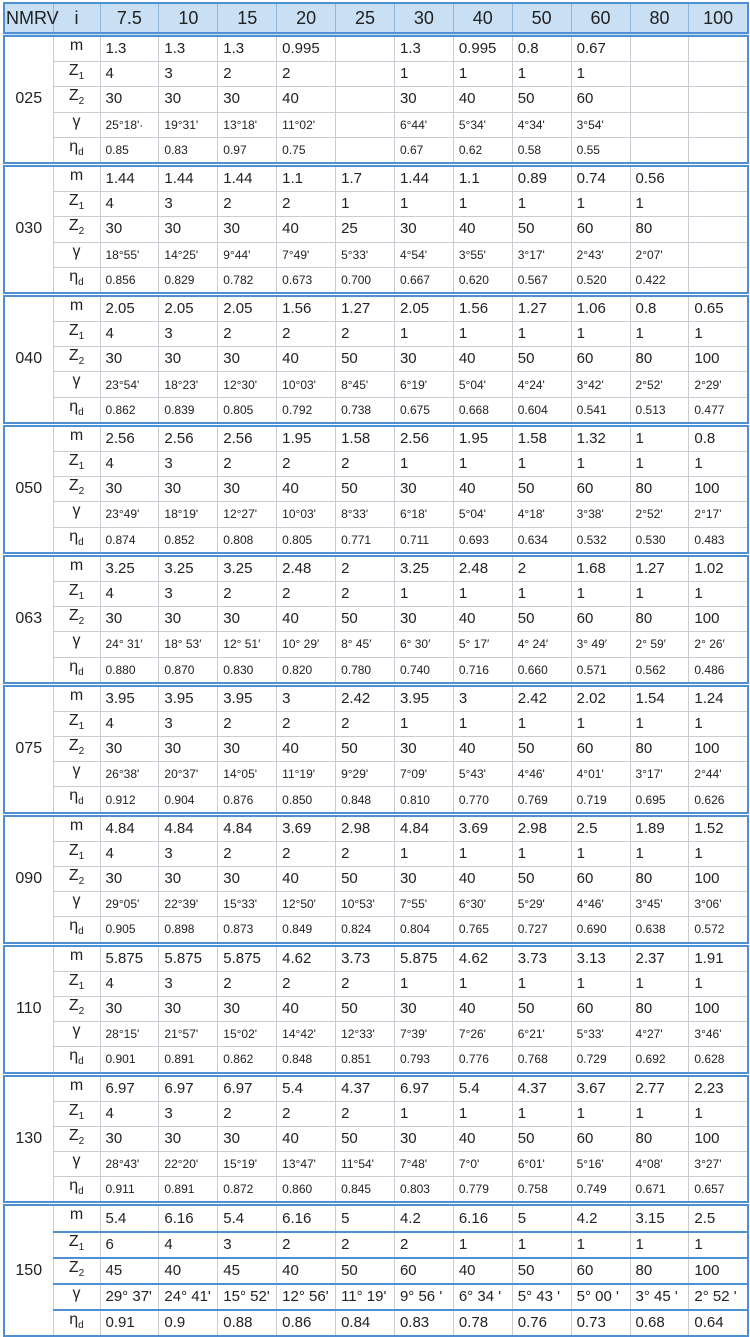 The image size is (750, 1337). I want to click on header-ratio-value: 100, so click(718, 18).